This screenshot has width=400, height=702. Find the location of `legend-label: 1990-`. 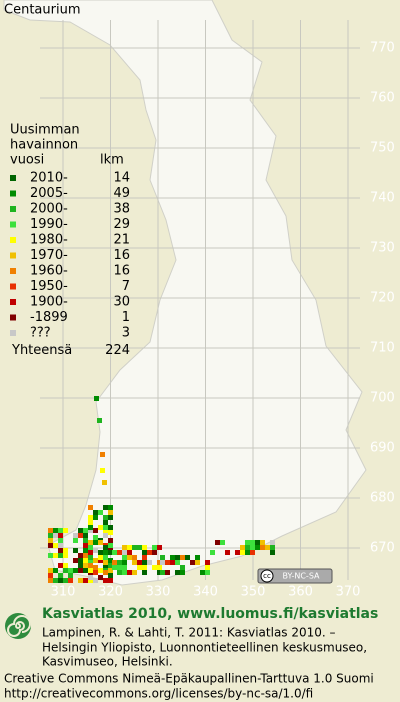

legend-label: 1990- is located at coordinates (49, 224).